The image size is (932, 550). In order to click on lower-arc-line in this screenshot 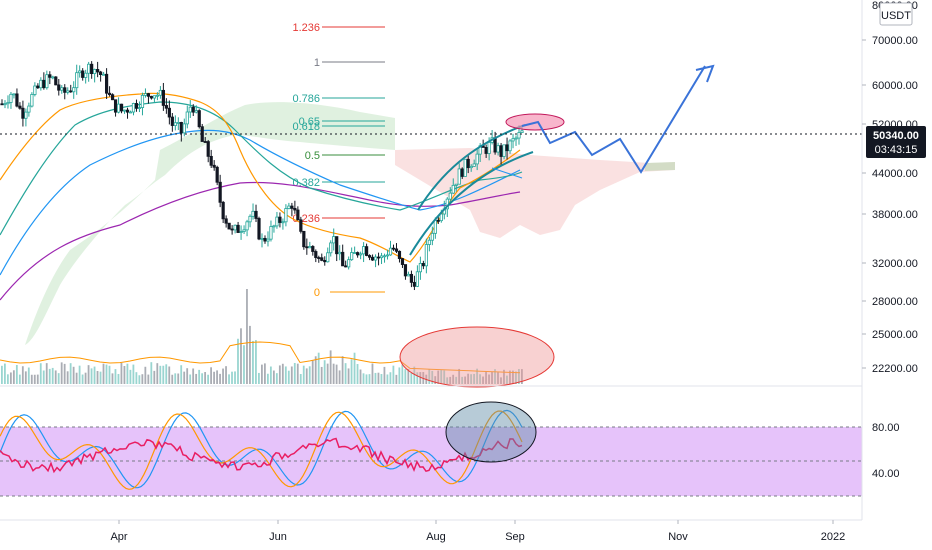, I will do `click(471, 203)`.